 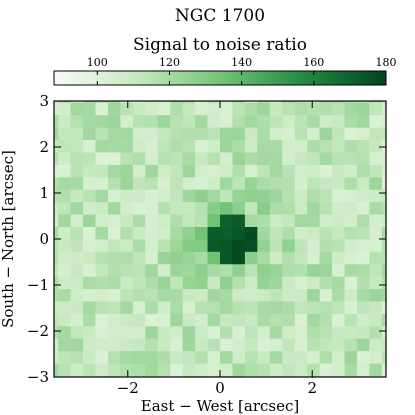 I want to click on x-tick-label: −2, so click(x=128, y=388).